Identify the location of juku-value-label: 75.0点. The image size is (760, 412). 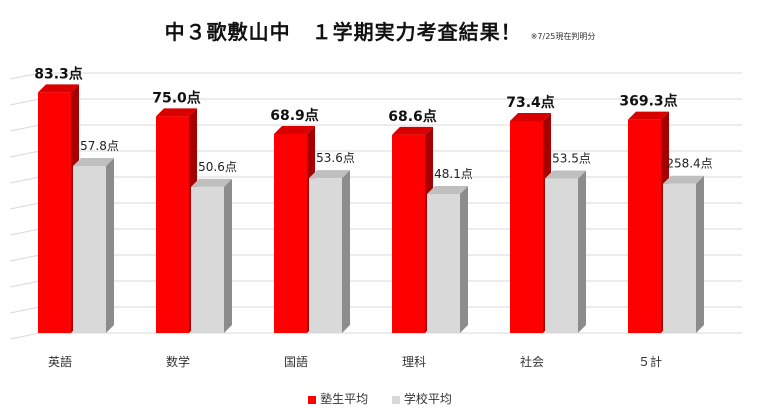
(176, 97).